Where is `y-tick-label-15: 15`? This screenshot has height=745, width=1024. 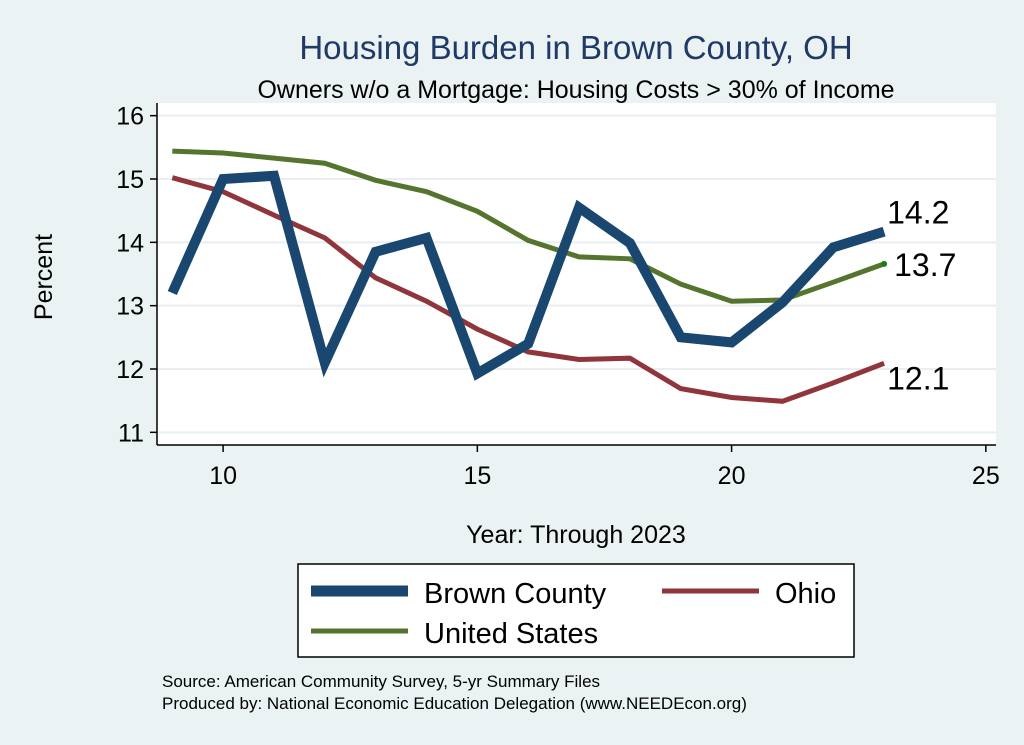
y-tick-label-15: 15 is located at coordinates (130, 180).